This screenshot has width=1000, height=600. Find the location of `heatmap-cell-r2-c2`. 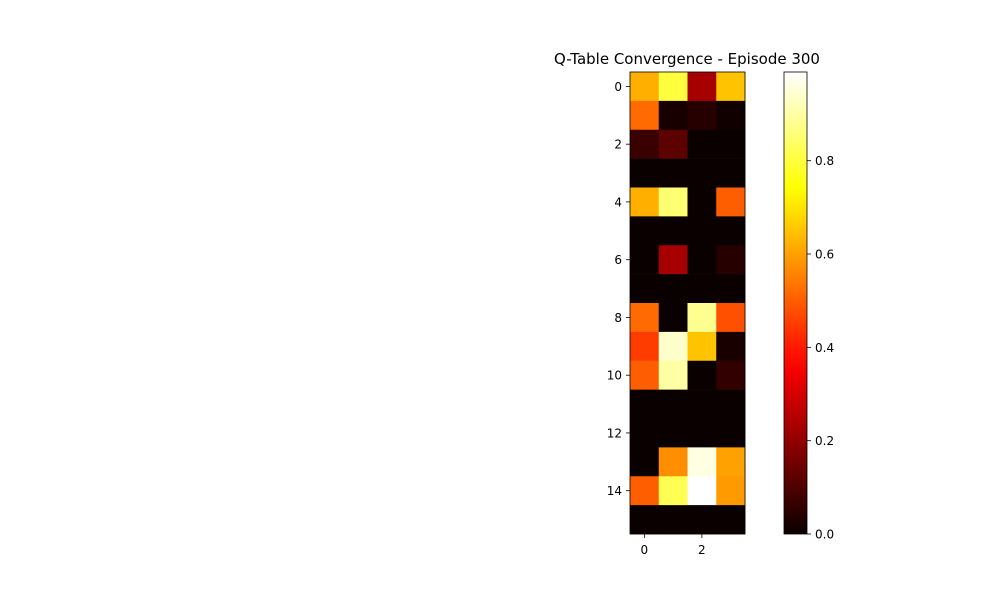

heatmap-cell-r2-c2 is located at coordinates (702, 144).